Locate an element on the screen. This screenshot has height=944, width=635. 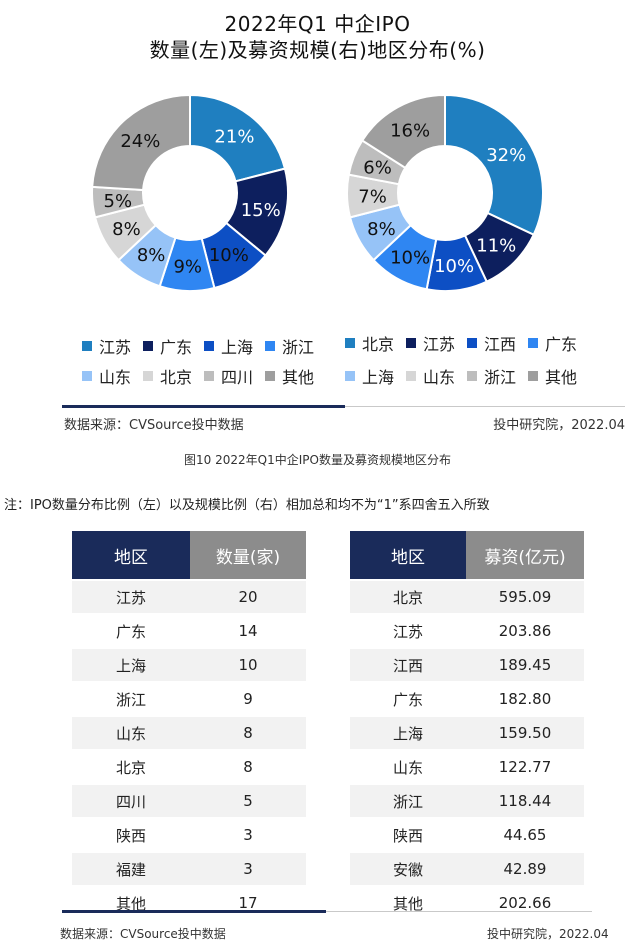
source-text-top: 数据来源：CVSource投中数据 is located at coordinates (154, 425).